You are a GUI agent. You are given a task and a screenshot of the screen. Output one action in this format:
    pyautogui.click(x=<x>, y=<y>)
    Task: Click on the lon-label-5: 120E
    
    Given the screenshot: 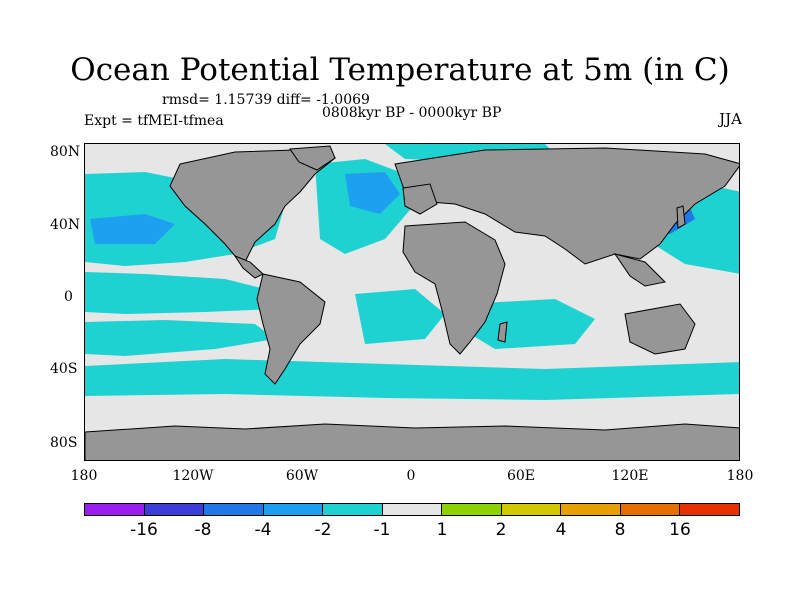 What is the action you would take?
    pyautogui.click(x=630, y=476)
    